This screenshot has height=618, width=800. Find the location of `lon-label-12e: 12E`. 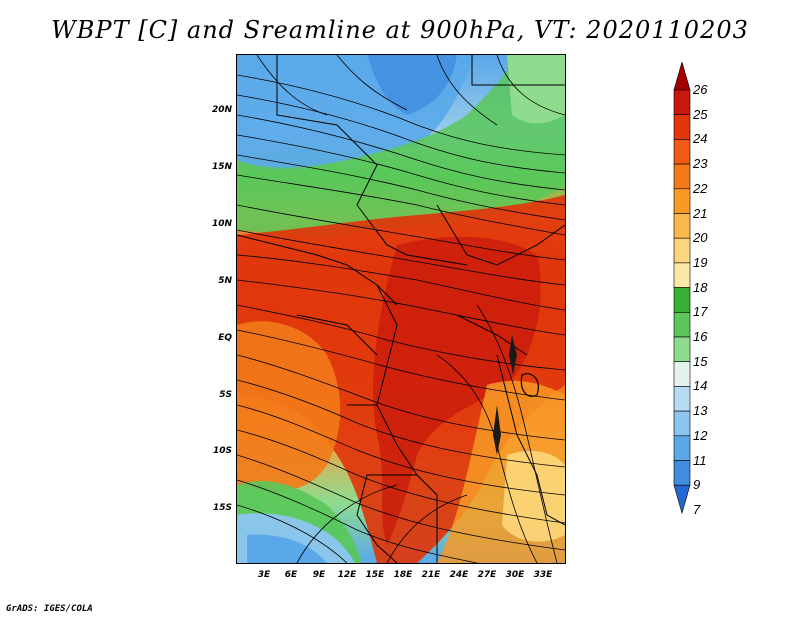

lon-label-12e: 12E is located at coordinates (347, 575).